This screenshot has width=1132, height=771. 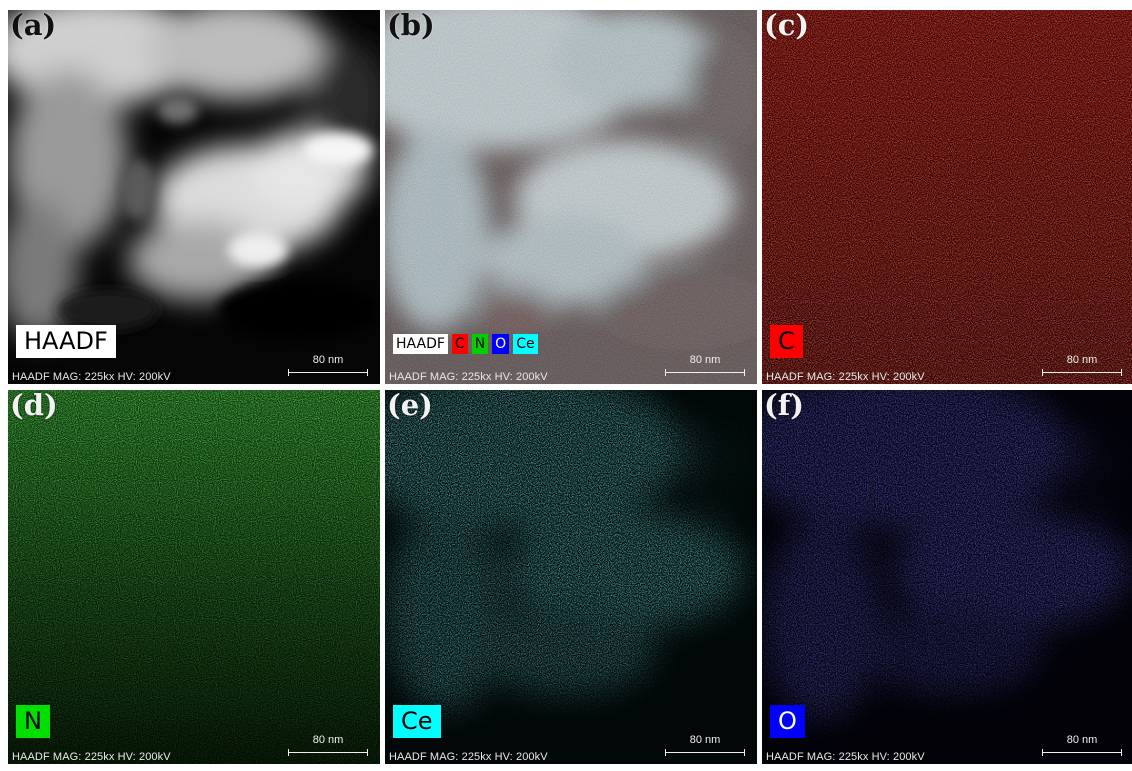 What do you see at coordinates (480, 344) in the screenshot?
I see `legend-n: N` at bounding box center [480, 344].